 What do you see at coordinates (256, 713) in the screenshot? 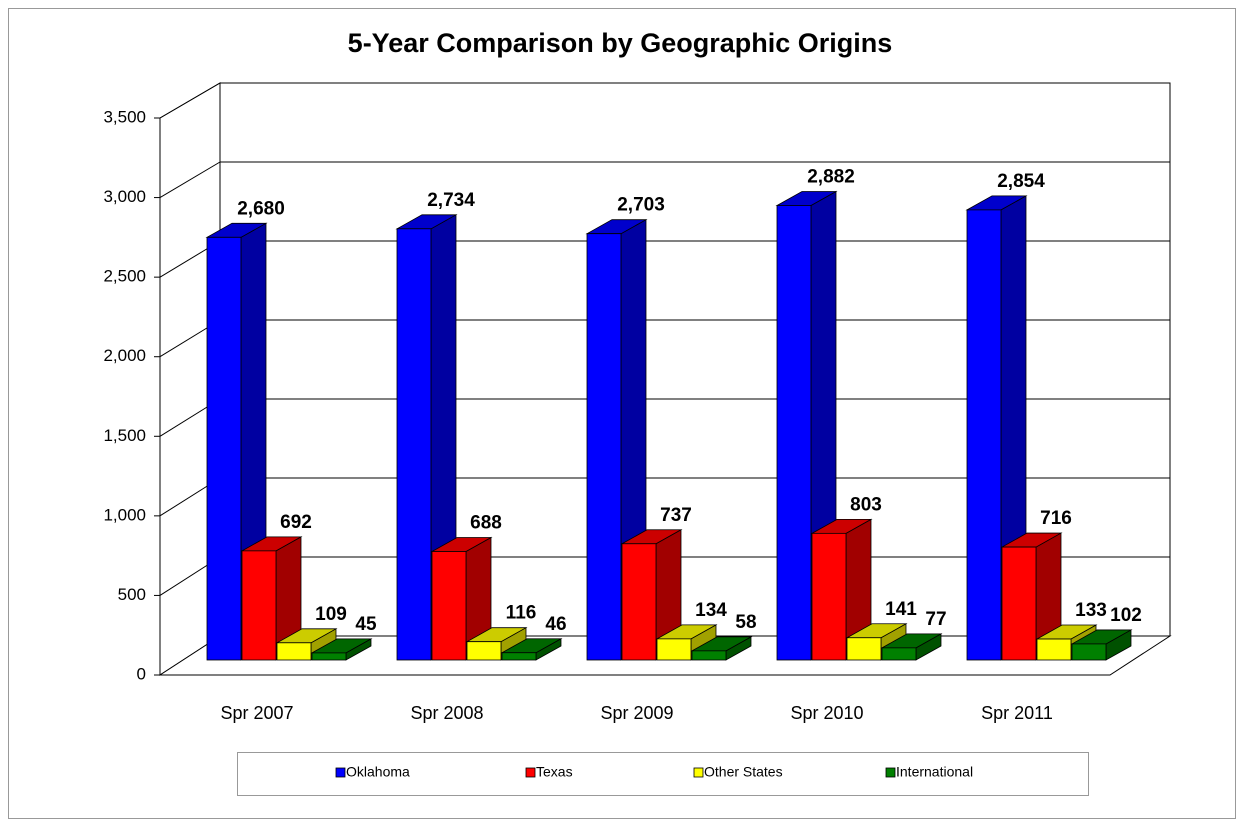
I see `x-tick-label: Spr 2007` at bounding box center [256, 713].